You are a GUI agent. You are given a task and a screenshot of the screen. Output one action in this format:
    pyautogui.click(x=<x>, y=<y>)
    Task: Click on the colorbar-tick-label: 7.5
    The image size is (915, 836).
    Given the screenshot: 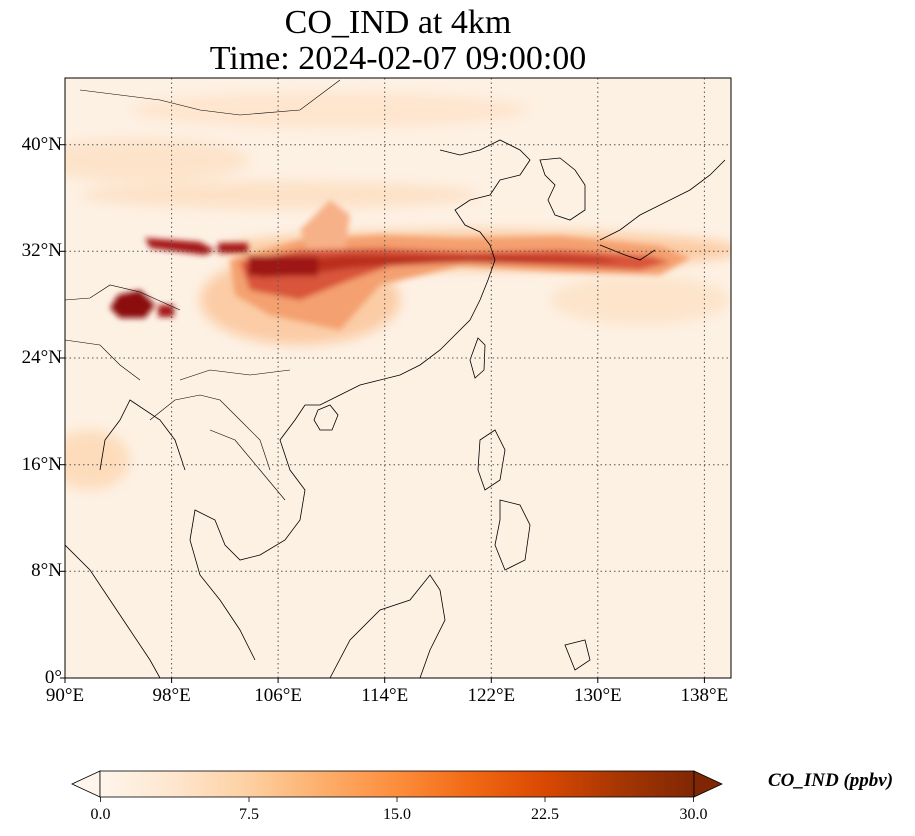 What is the action you would take?
    pyautogui.click(x=249, y=814)
    